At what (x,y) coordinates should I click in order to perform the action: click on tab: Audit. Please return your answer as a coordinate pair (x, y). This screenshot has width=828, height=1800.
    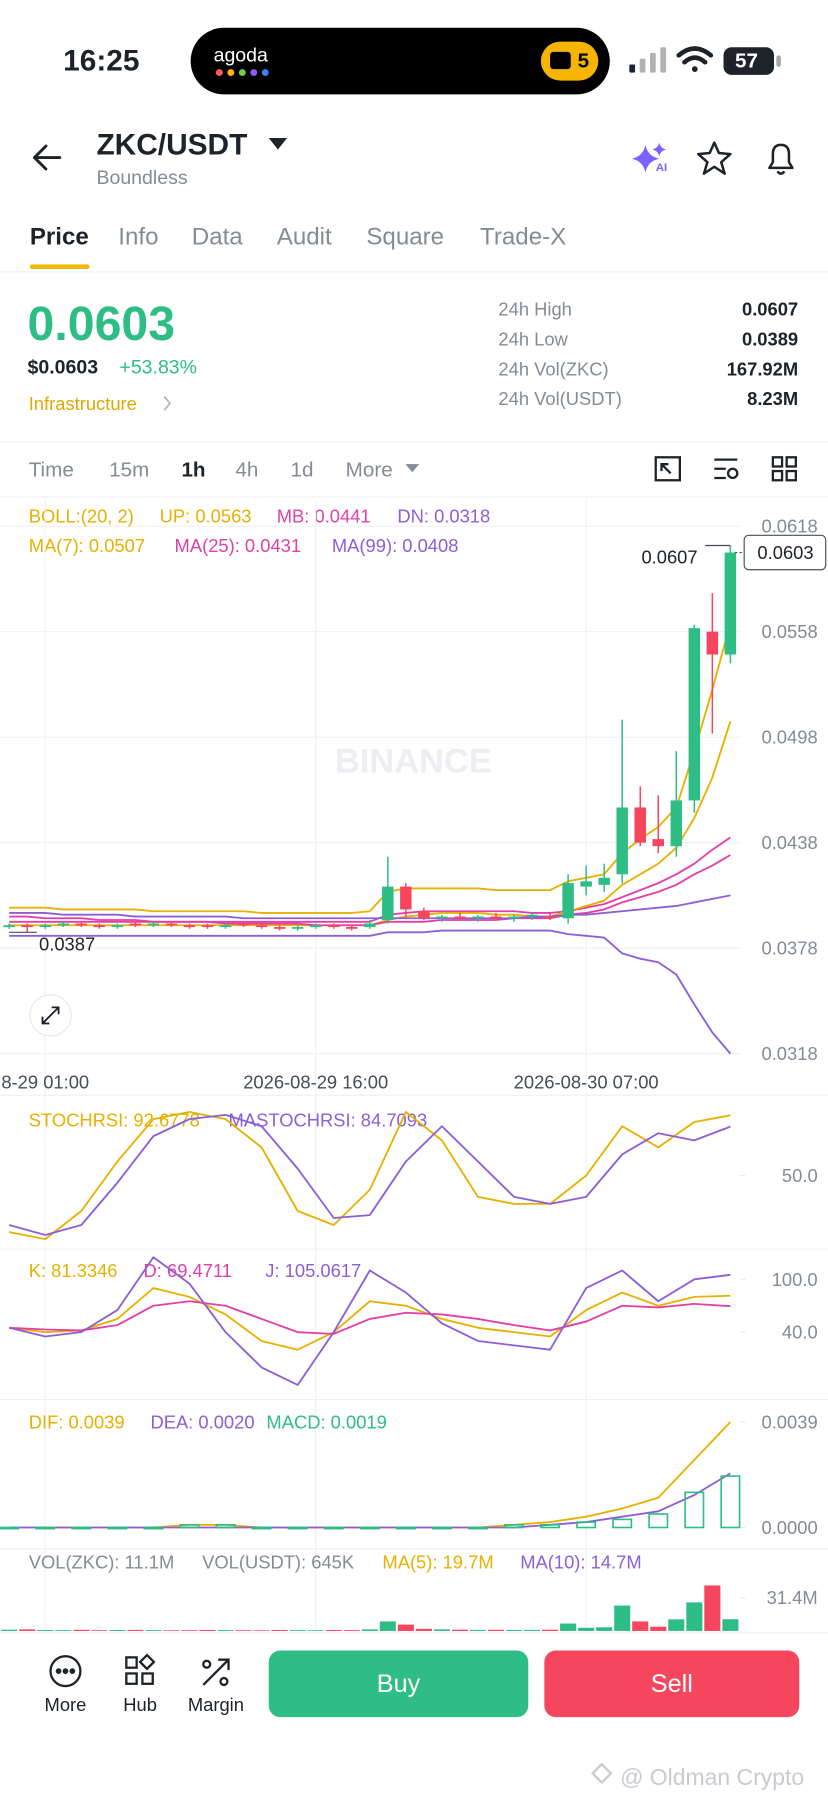
    Looking at the image, I should click on (304, 236).